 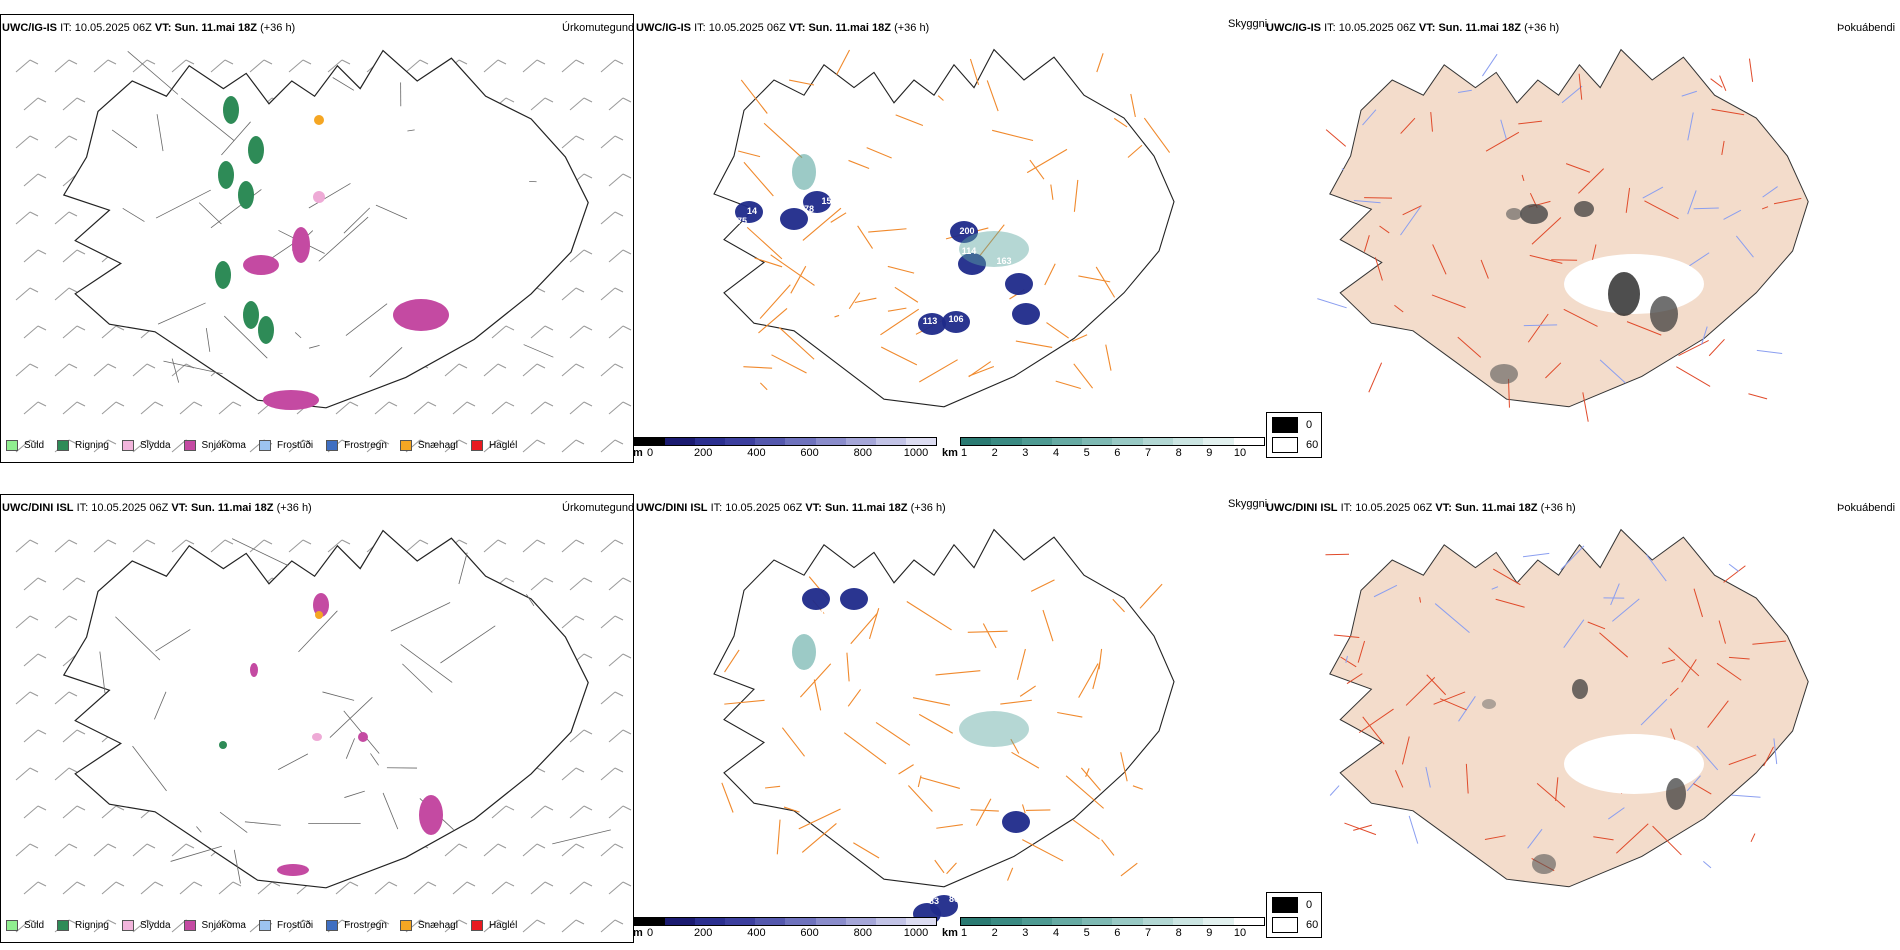 I want to click on legend-label: Frostregn, so click(x=365, y=445).